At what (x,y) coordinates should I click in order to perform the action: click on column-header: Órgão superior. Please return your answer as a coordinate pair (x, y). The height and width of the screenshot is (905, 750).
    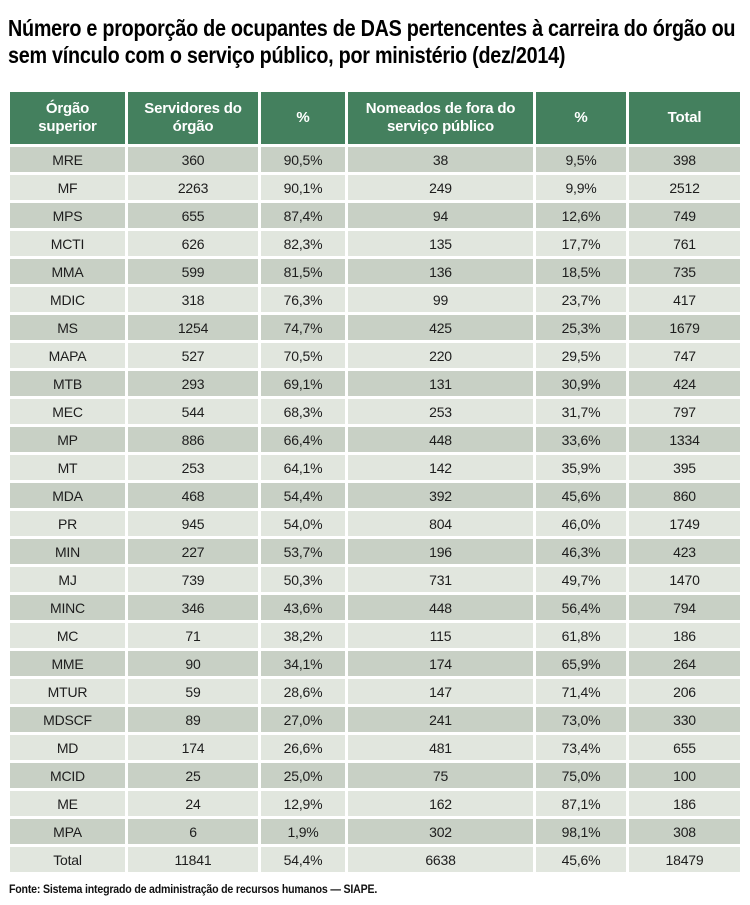
    Looking at the image, I should click on (67, 118).